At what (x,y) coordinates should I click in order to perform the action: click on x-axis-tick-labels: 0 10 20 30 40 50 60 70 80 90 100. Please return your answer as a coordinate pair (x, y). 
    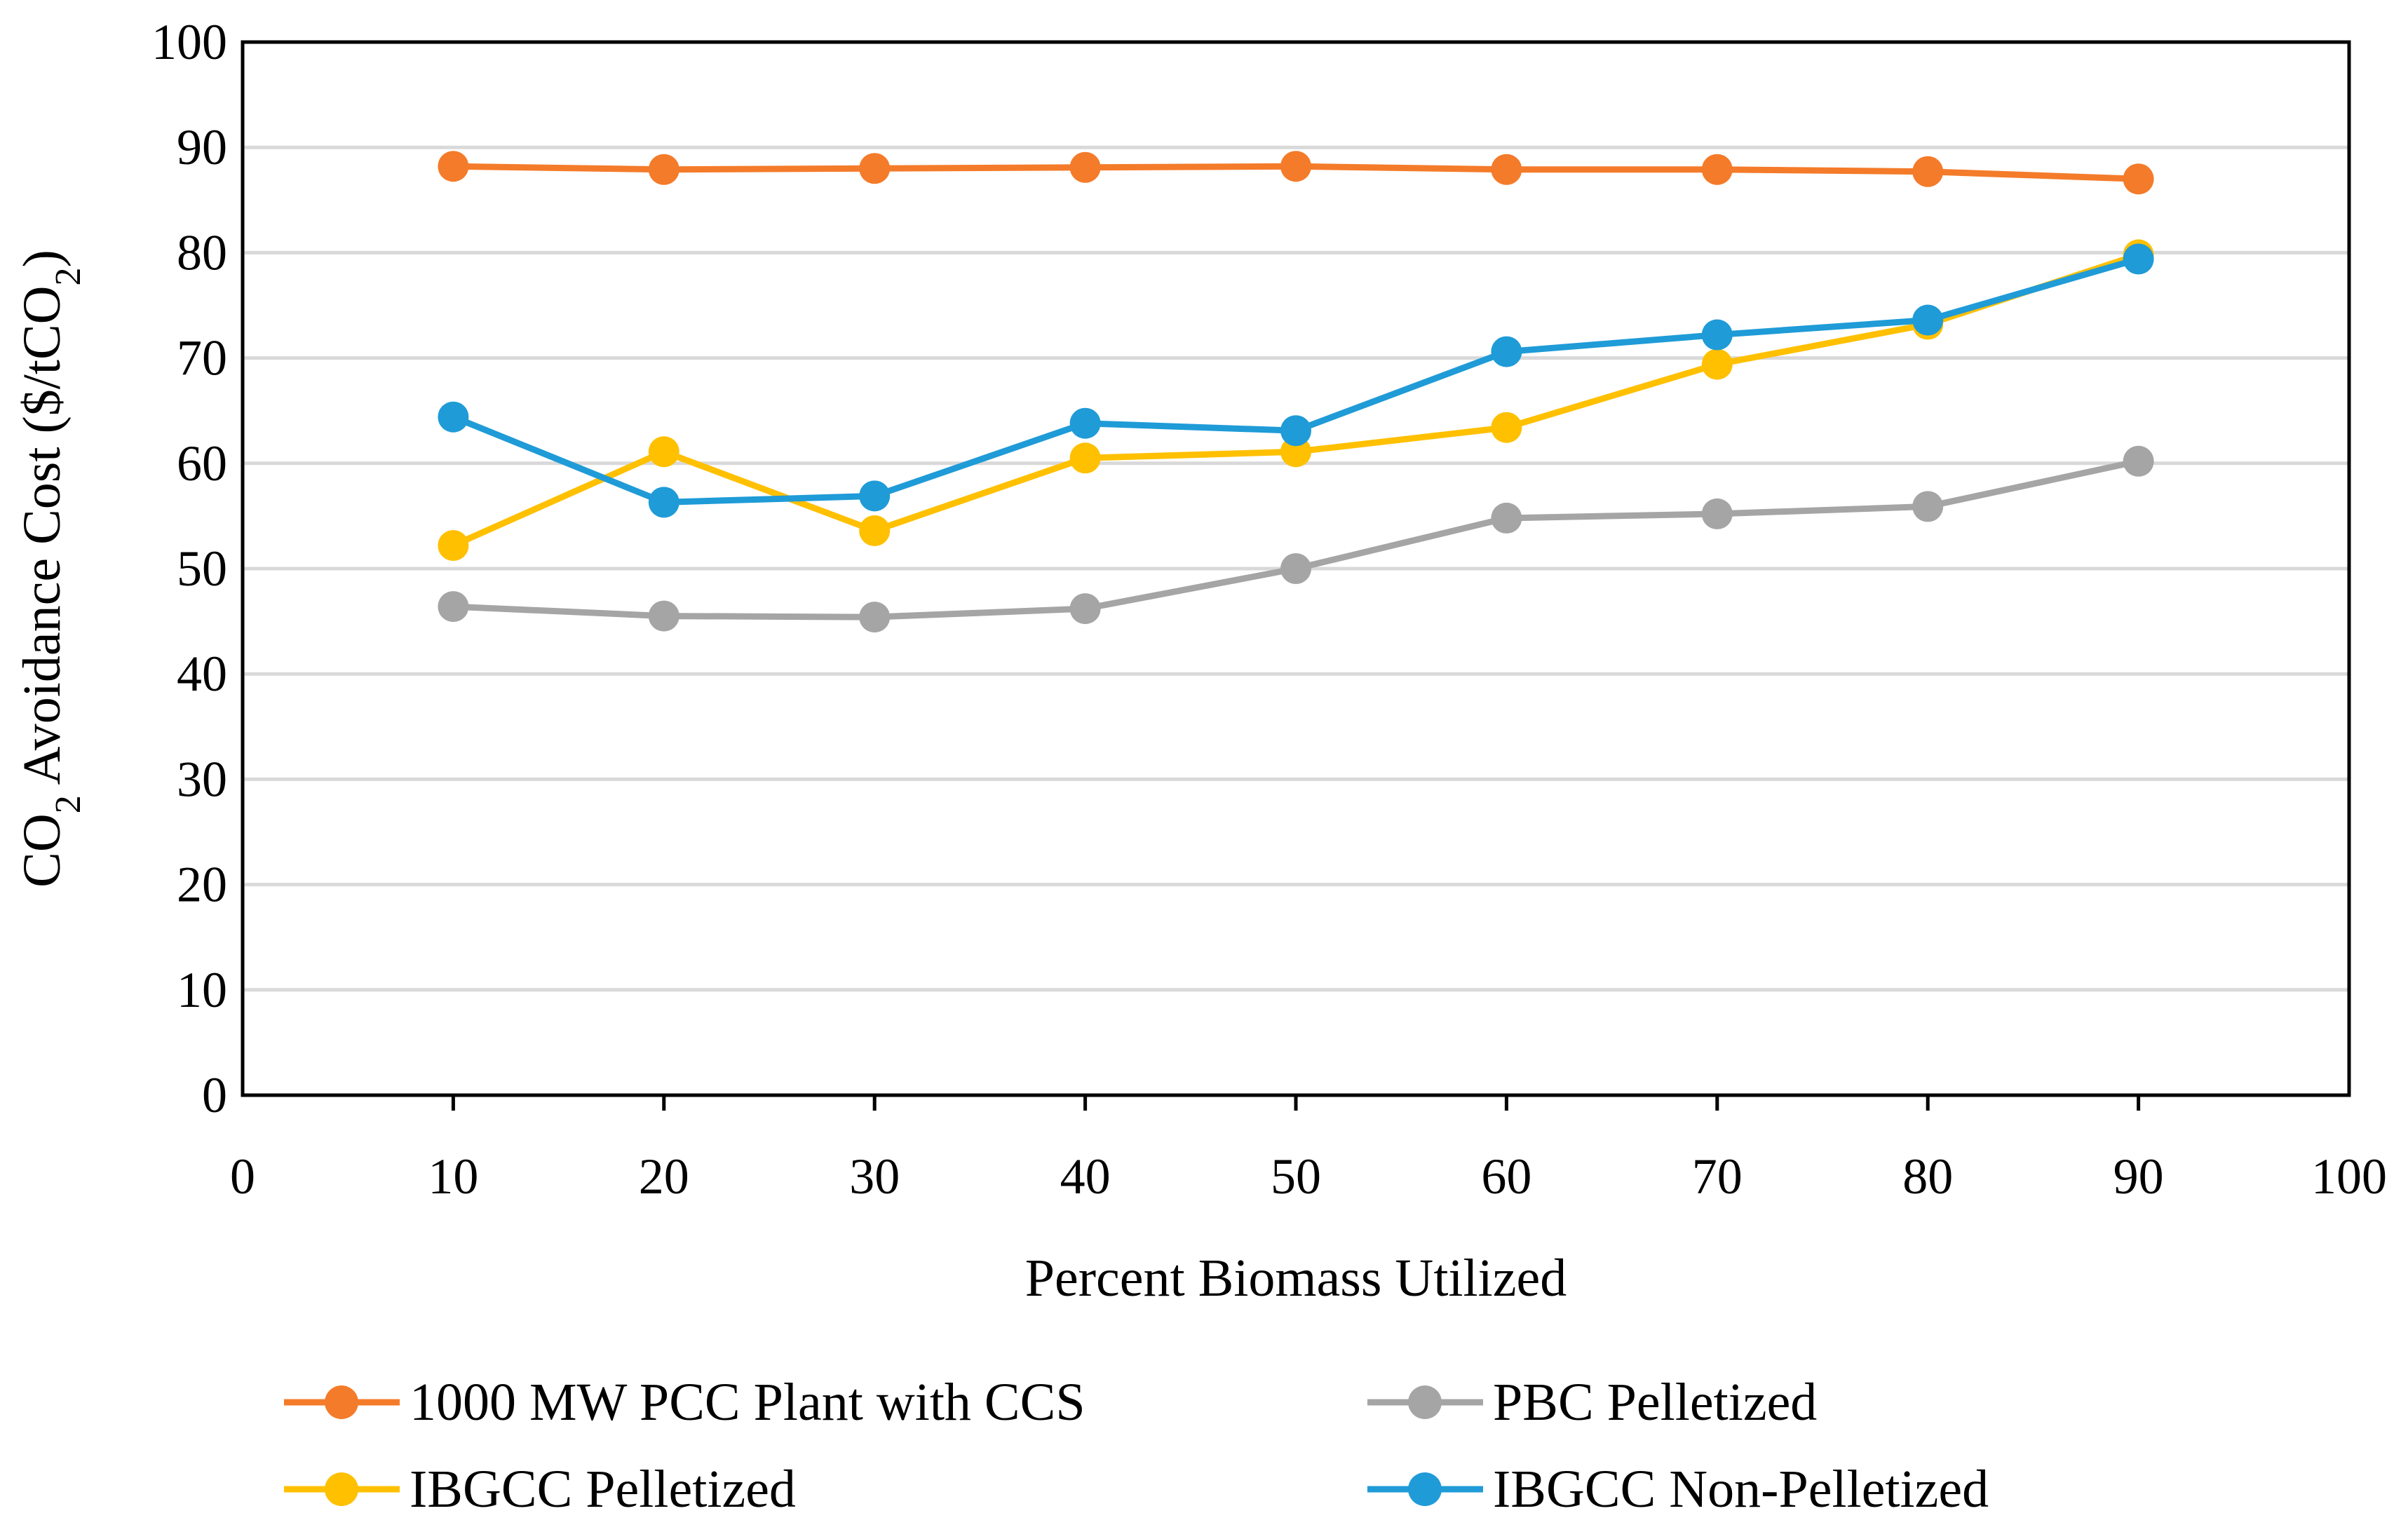
    Looking at the image, I should click on (1308, 1150).